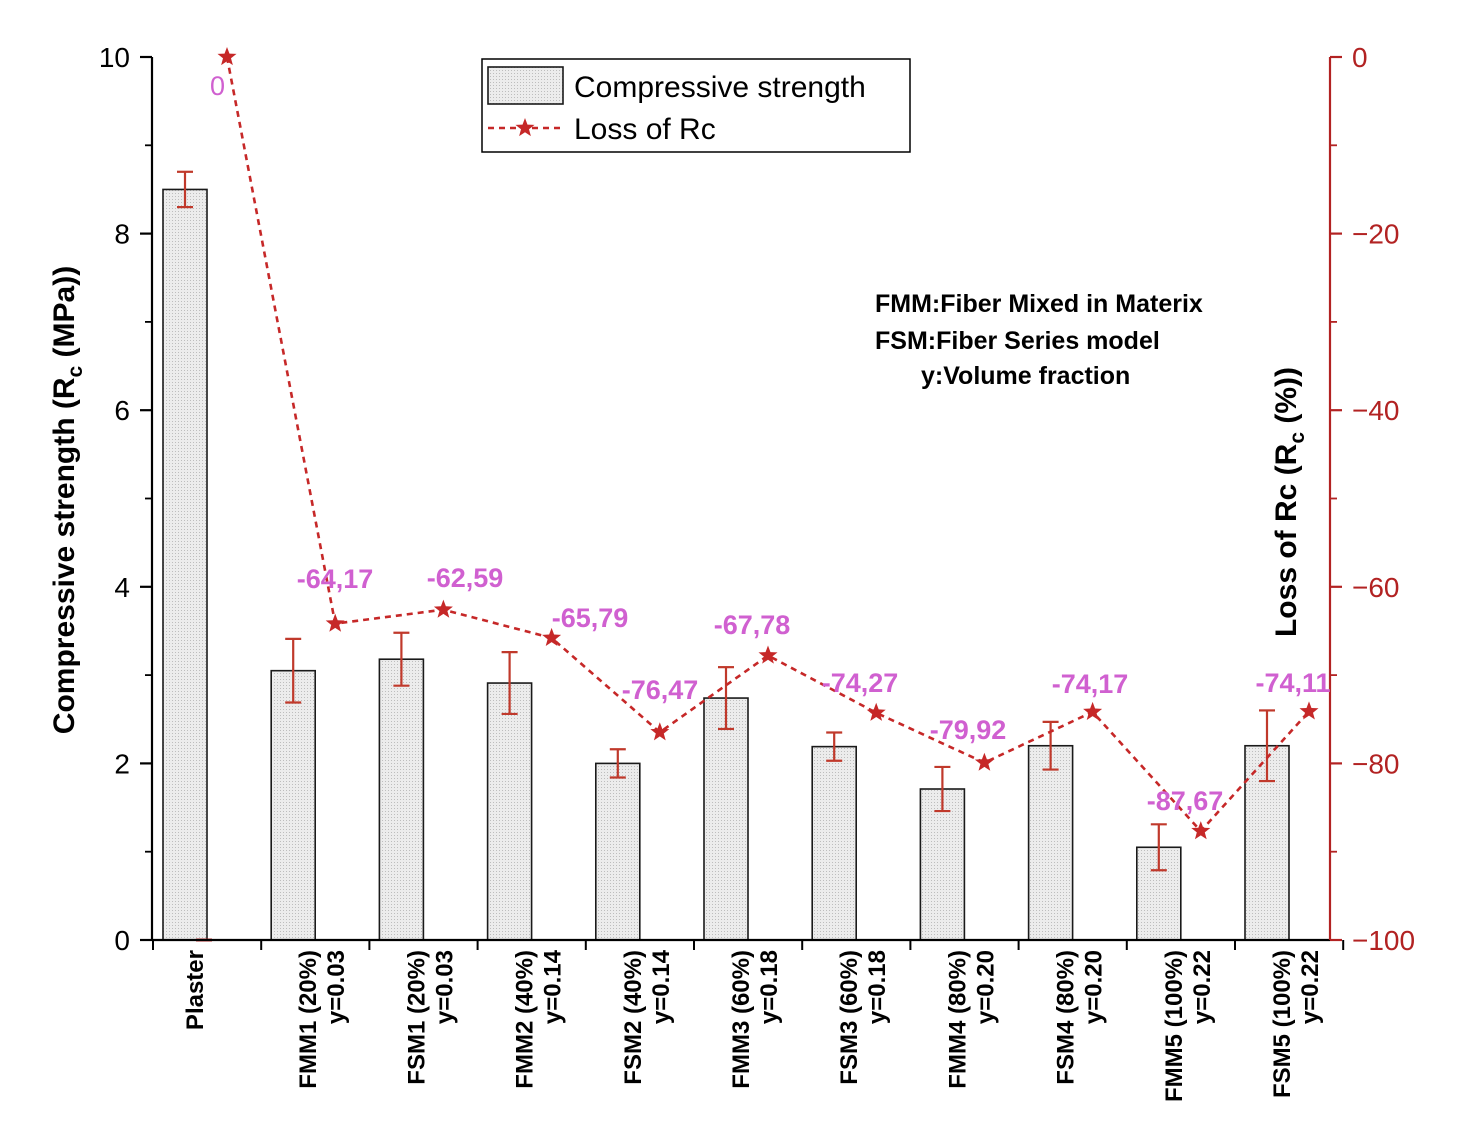 The image size is (1468, 1126). I want to click on legend-bar-swatch, so click(525, 85).